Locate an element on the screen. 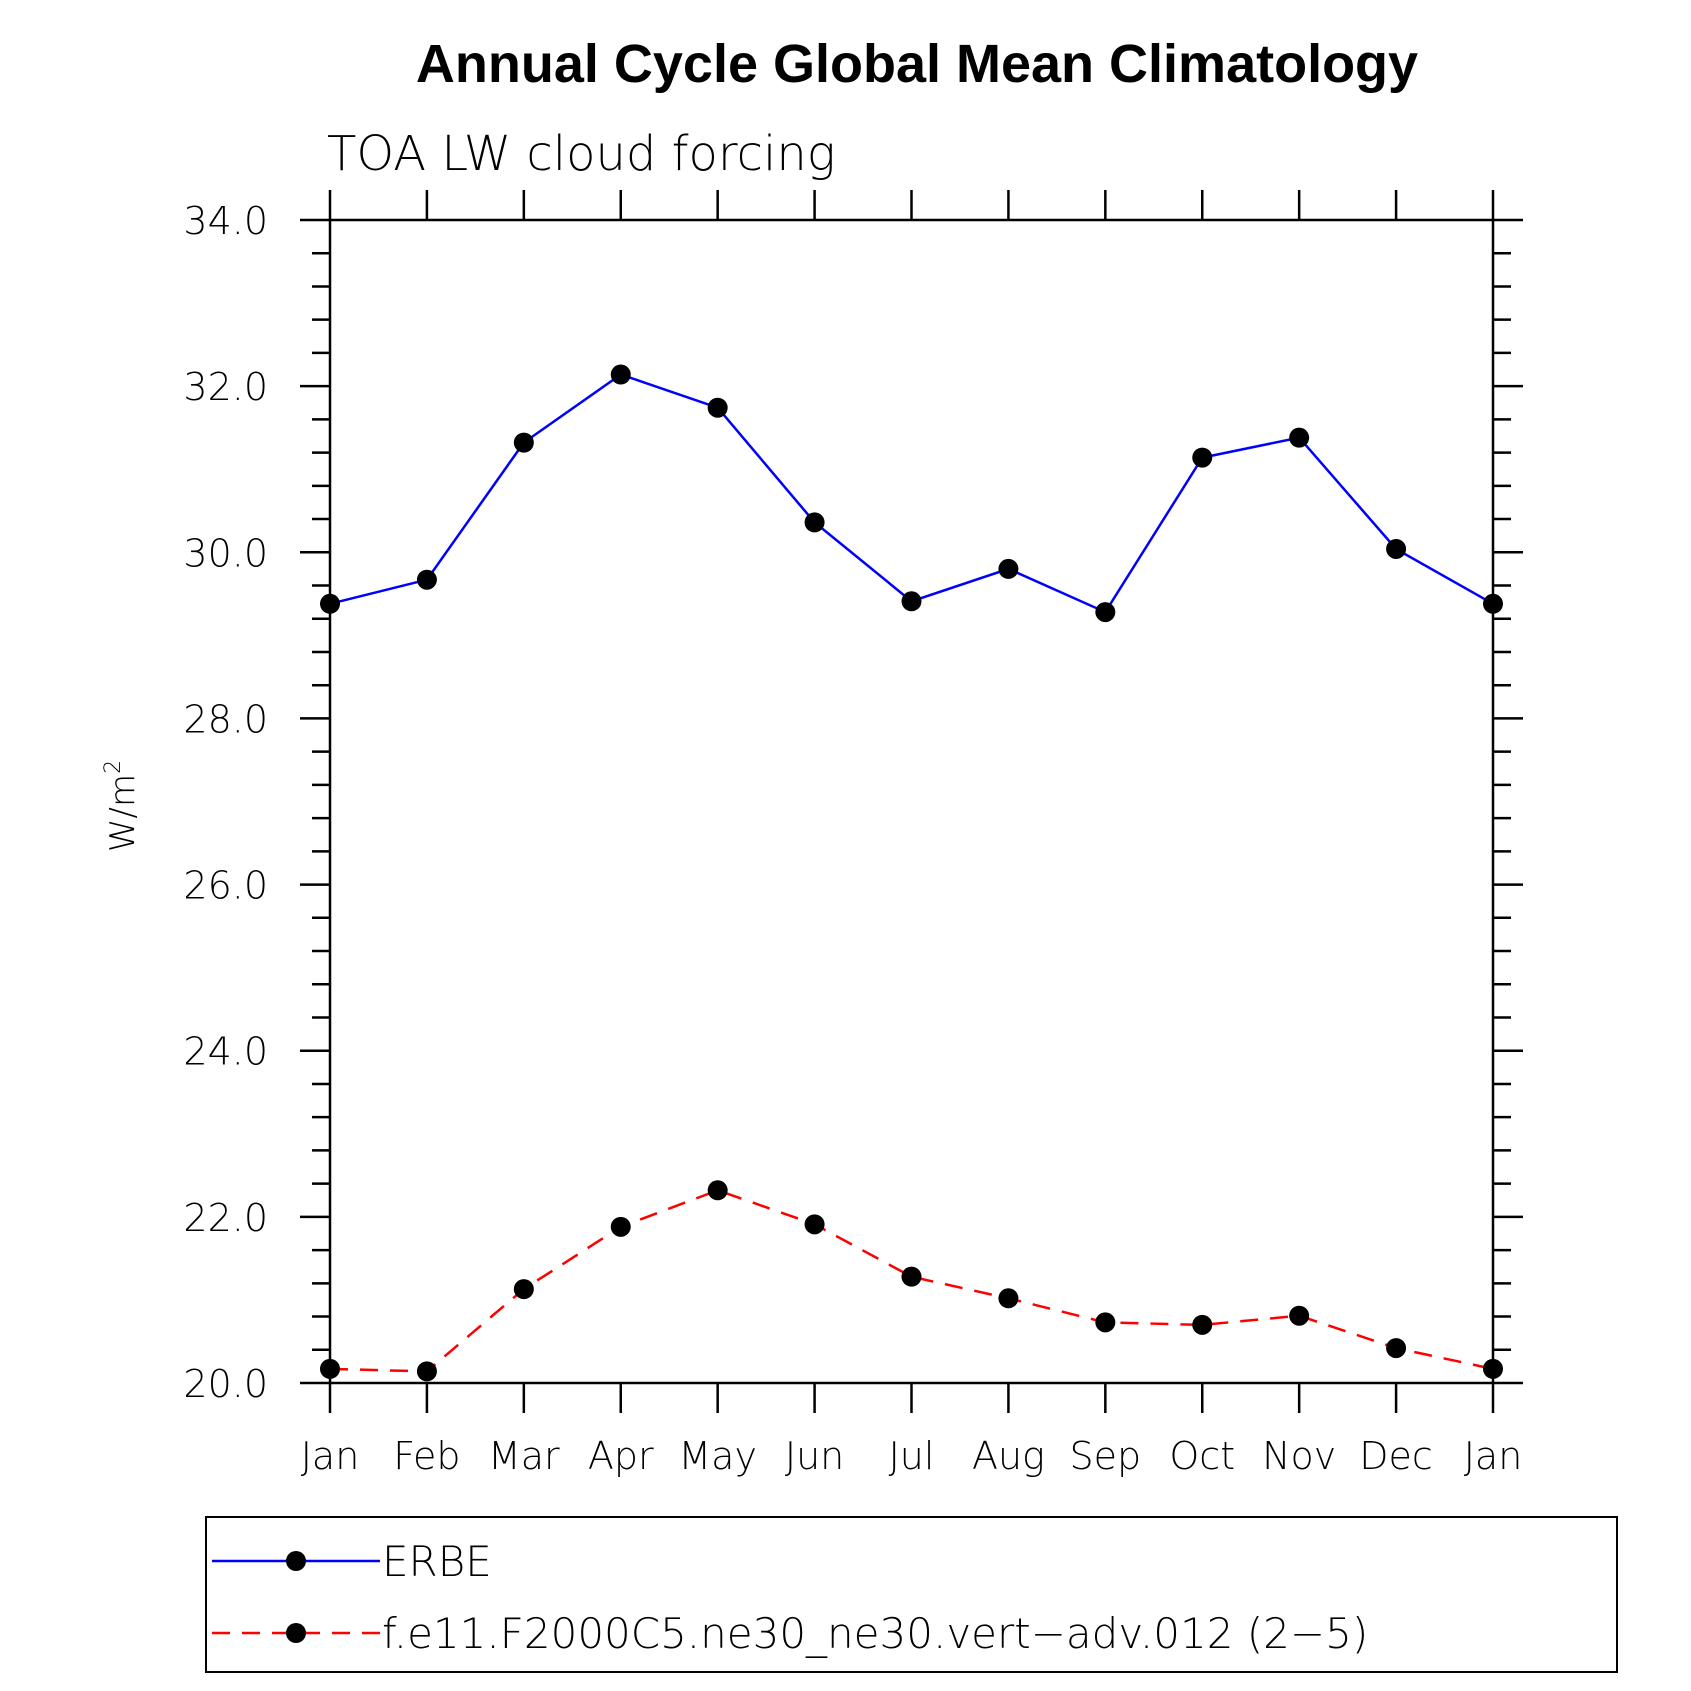  chart-subtitle: TOA LW cloud forcing is located at coordinates (581, 154).